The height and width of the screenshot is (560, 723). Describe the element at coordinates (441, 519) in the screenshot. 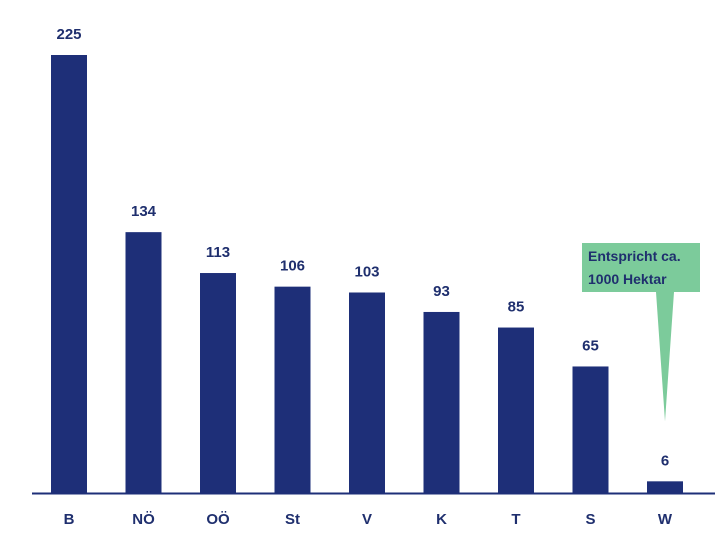

I see `x-tick-label-6: K` at that location.